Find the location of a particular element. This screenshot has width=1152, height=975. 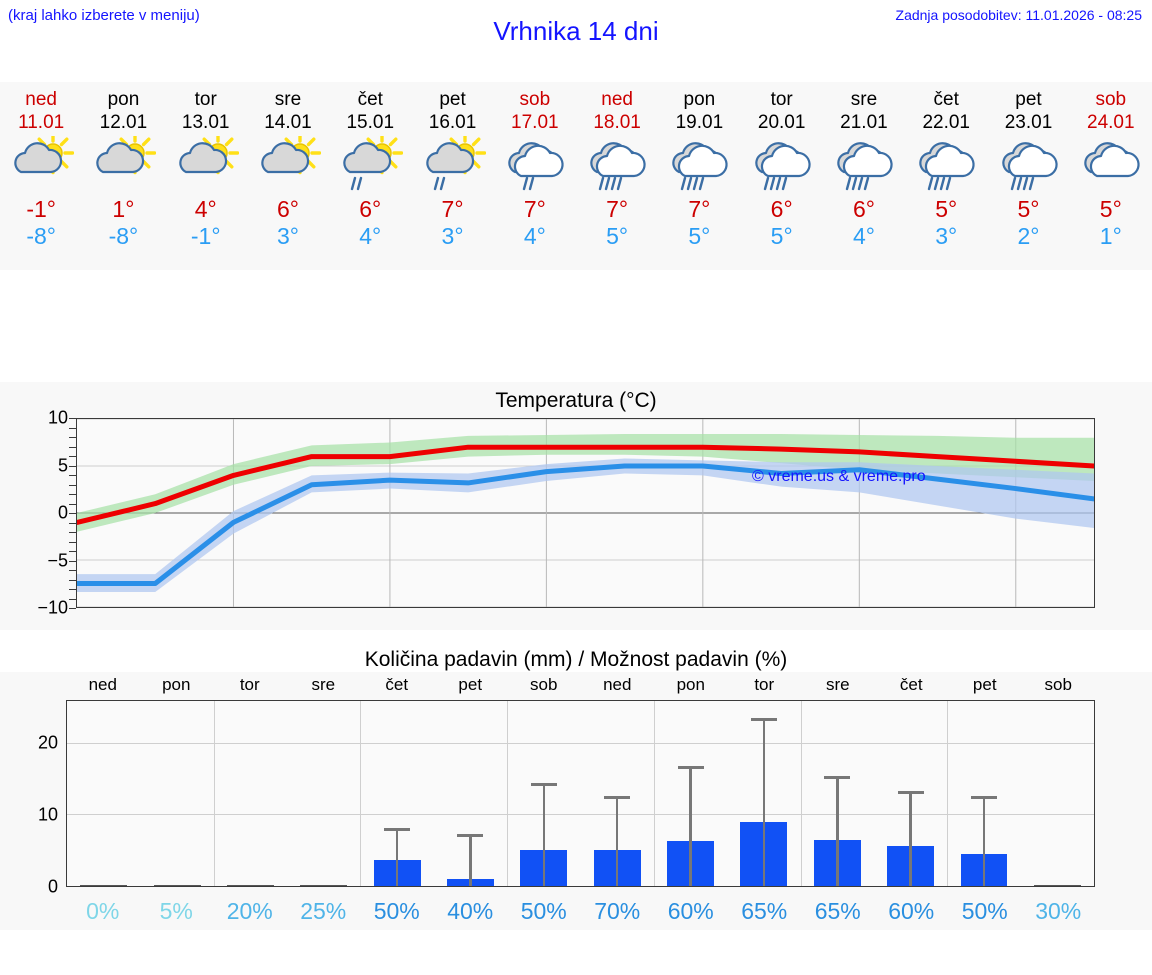

day-column: ned 11.01 -1° -8° is located at coordinates (41, 176).